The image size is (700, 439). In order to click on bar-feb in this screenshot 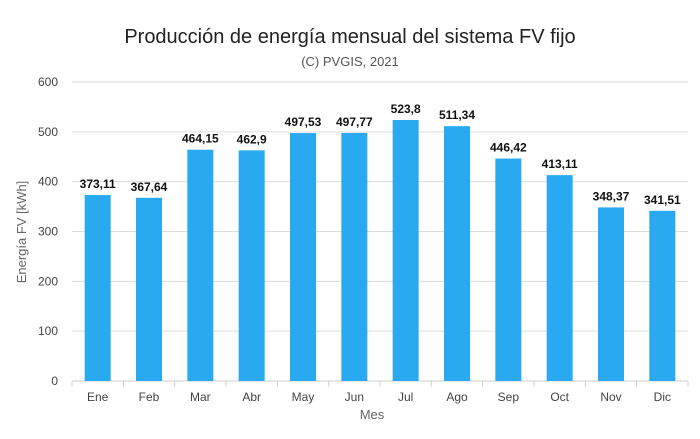, I will do `click(149, 289)`.